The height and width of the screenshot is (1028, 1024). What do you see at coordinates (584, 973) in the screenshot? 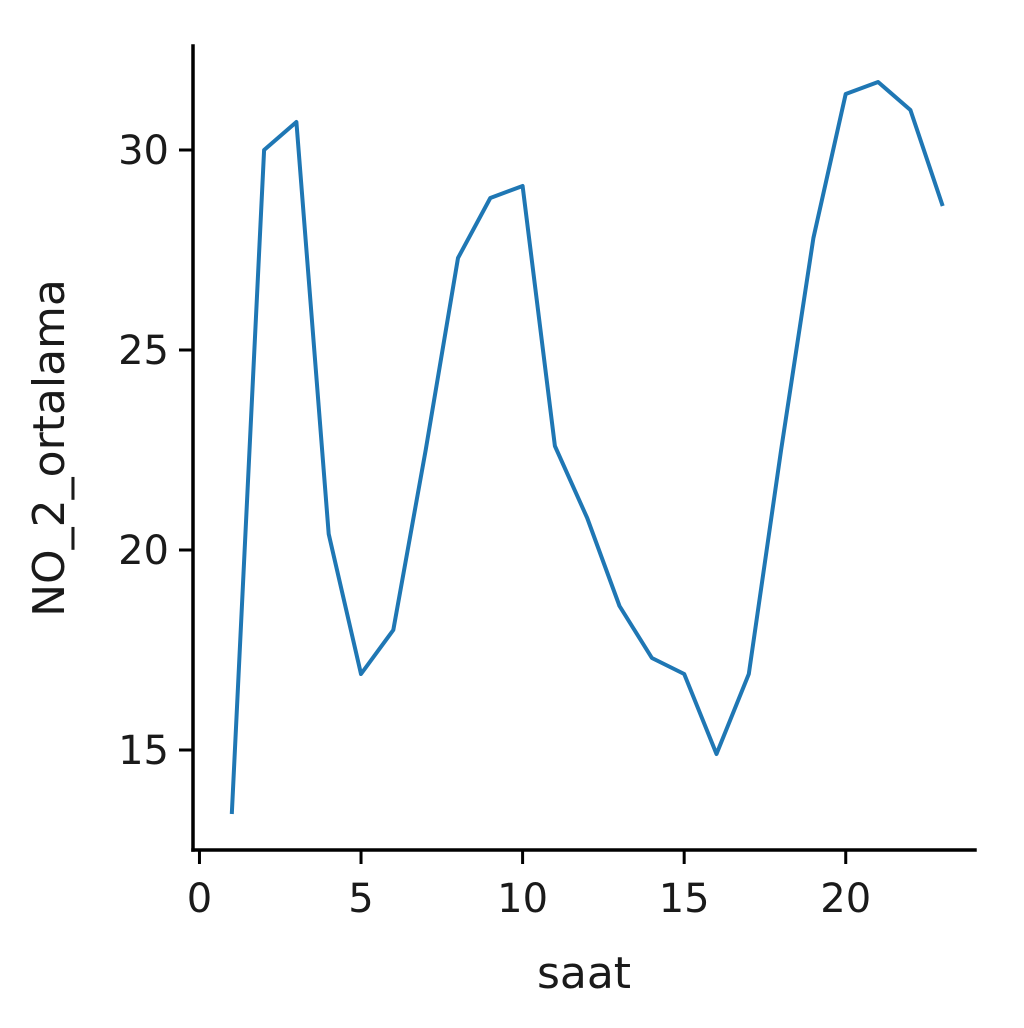
I see `x-axis-label: saat` at bounding box center [584, 973].